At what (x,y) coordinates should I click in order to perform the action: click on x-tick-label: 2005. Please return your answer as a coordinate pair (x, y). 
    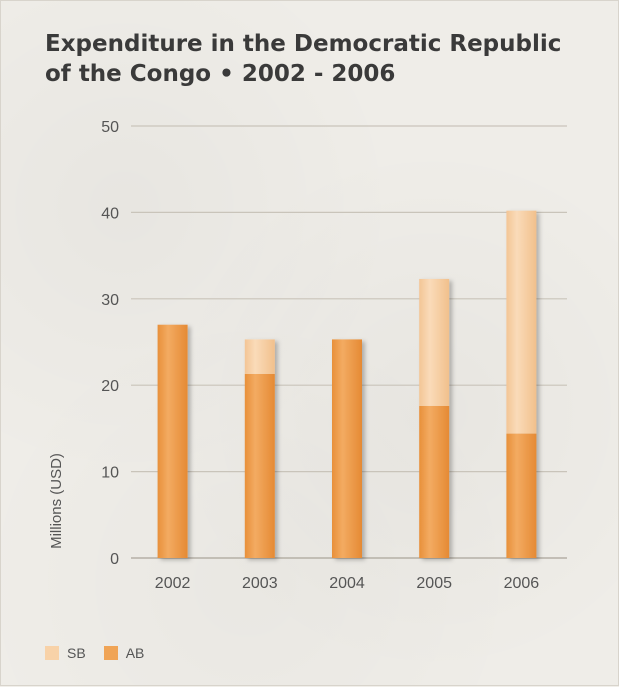
    Looking at the image, I should click on (434, 583).